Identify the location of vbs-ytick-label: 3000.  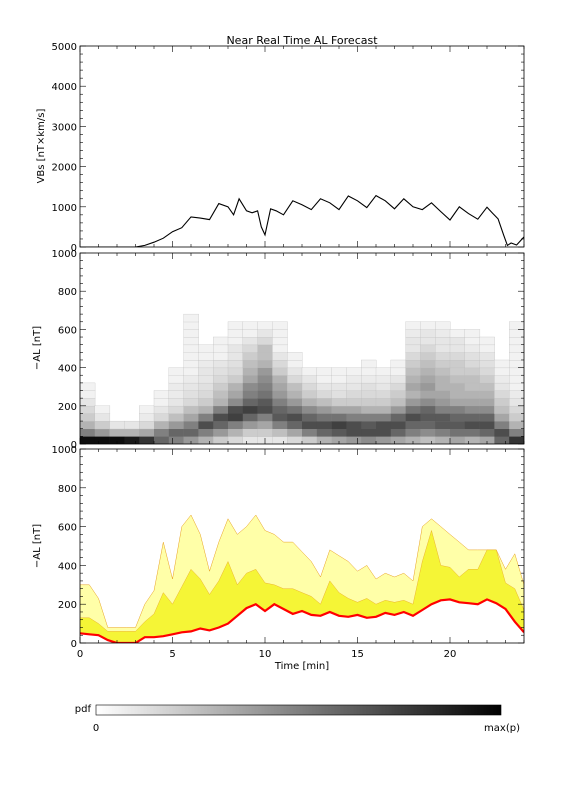
(64, 127).